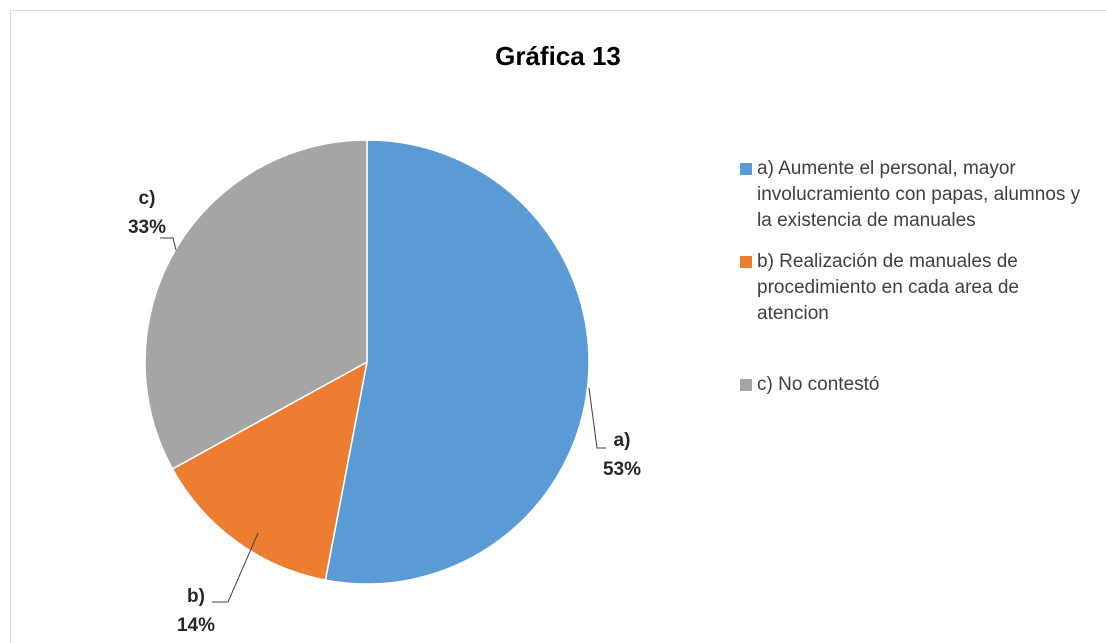 The height and width of the screenshot is (643, 1106). What do you see at coordinates (622, 469) in the screenshot?
I see `data-label: 53%` at bounding box center [622, 469].